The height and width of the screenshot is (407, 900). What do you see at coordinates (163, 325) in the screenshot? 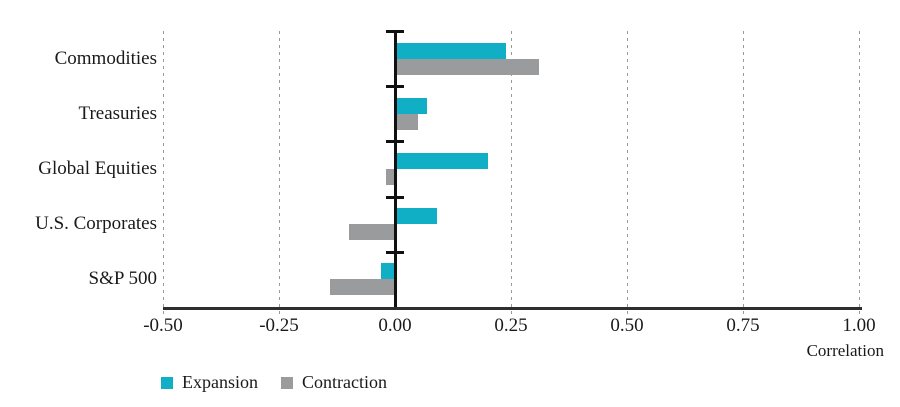
I see `x-tick-label: -0.50` at bounding box center [163, 325].